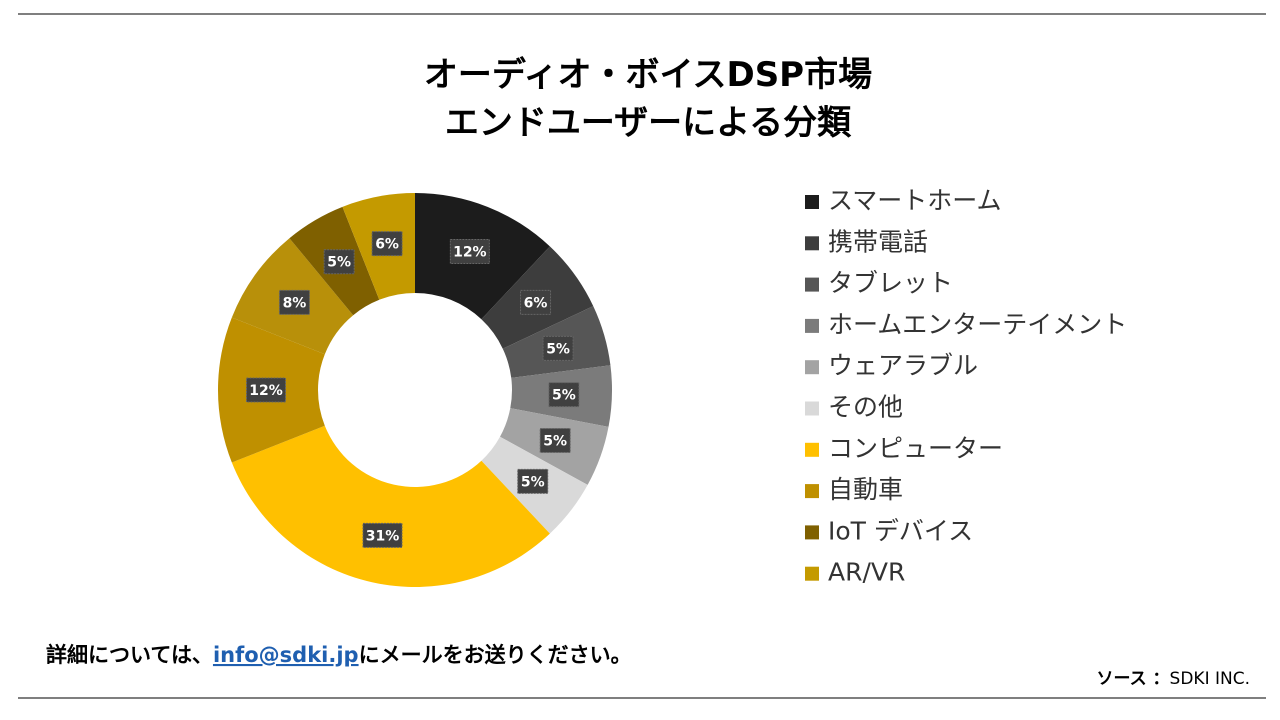 The height and width of the screenshot is (720, 1280). I want to click on source: ソース ：SDKI INC., so click(1173, 679).